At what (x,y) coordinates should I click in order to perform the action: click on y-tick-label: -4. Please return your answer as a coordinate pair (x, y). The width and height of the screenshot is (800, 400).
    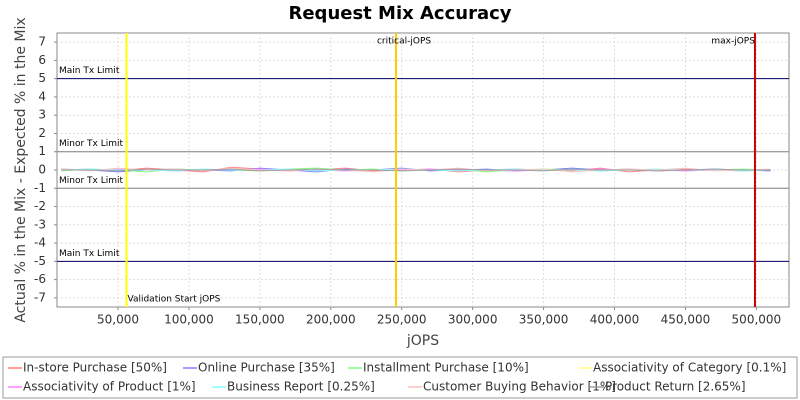
    Looking at the image, I should click on (40, 243).